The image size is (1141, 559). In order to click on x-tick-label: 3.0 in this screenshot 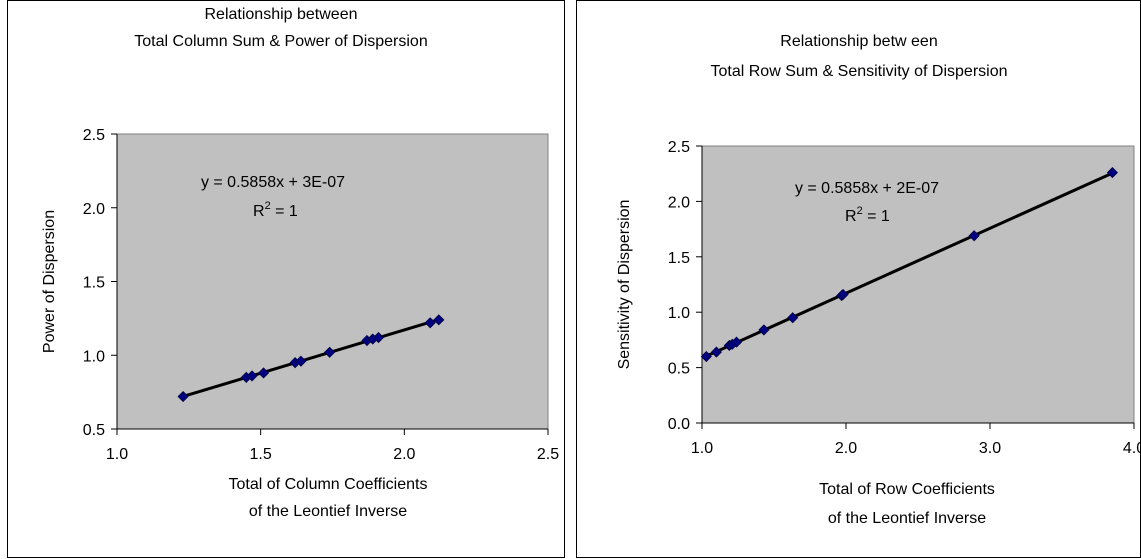, I will do `click(990, 448)`.